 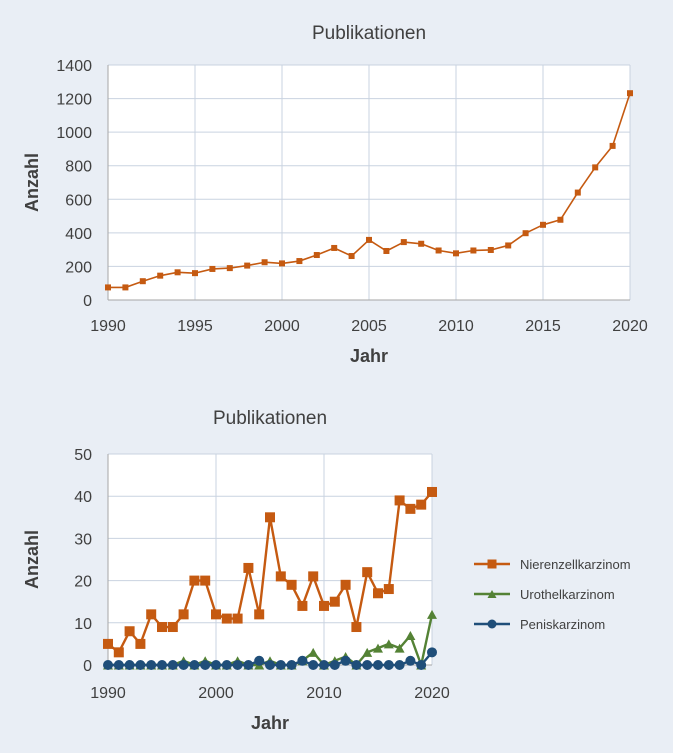 I want to click on legend-label: Nierenzellkarzinom, so click(x=575, y=564).